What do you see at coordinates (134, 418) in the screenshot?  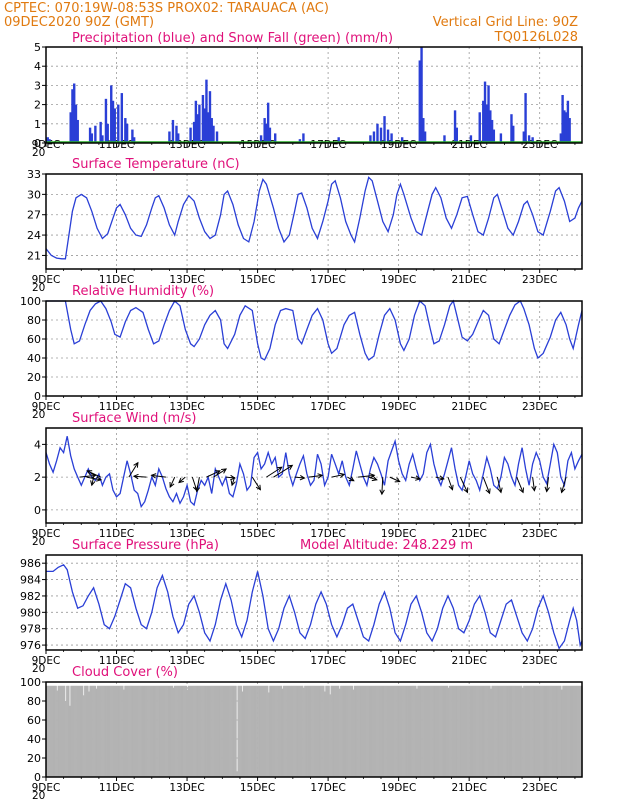 I see `panel-title-wind: Surface Wind (m/s)` at bounding box center [134, 418].